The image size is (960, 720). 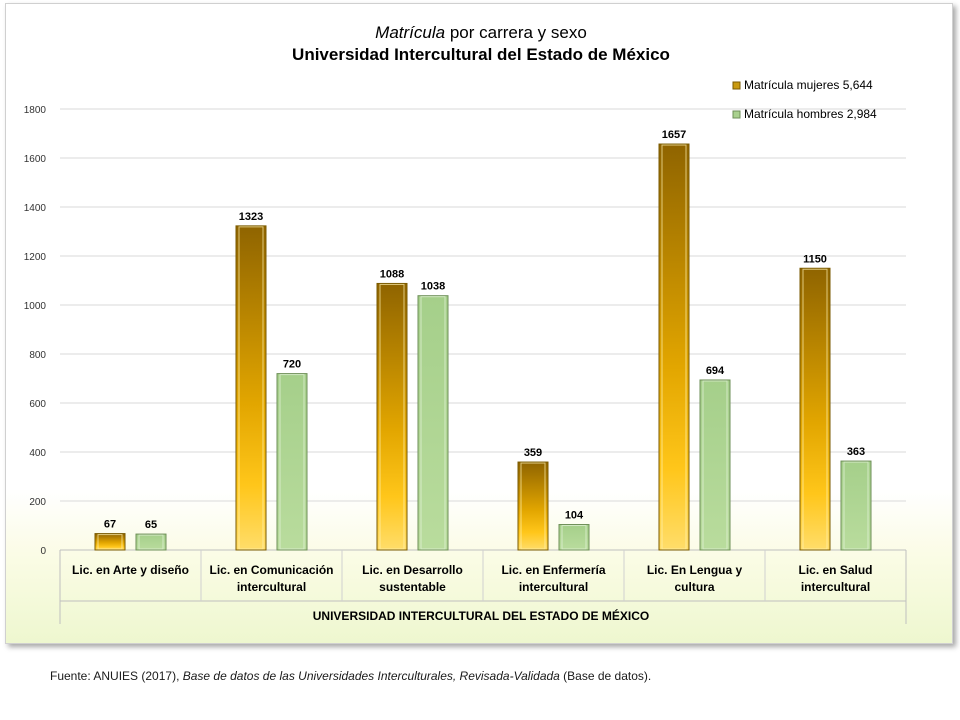 I want to click on y-tick-label: 1200, so click(x=35, y=257).